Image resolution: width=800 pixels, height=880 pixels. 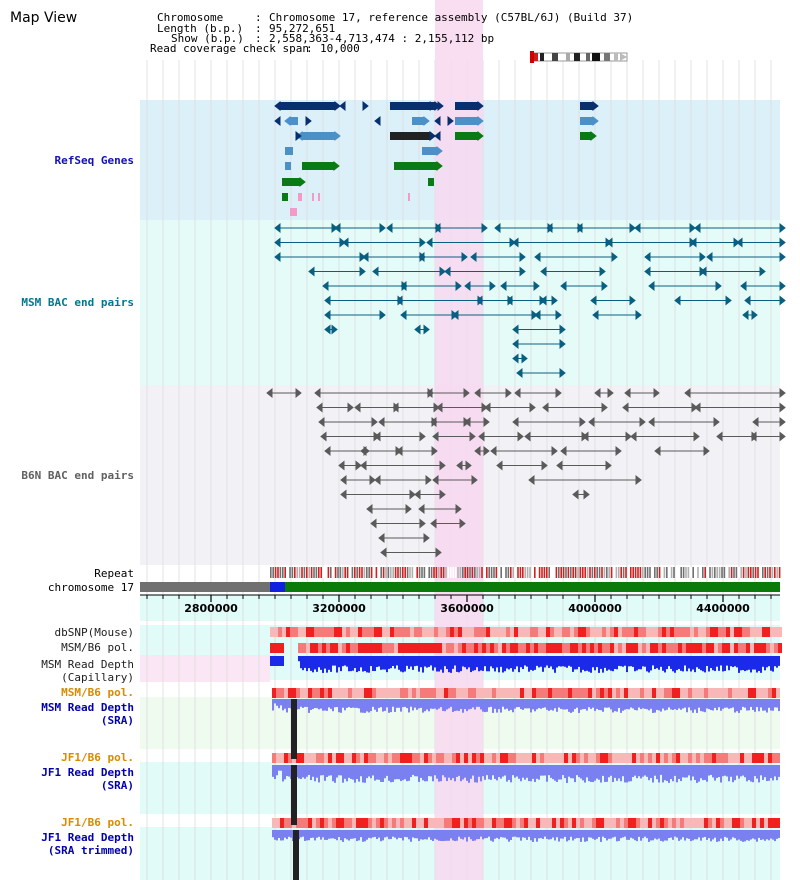 I want to click on track-label-jf1-read-depth-sra: JF1 Read Depth (SRA), so click(x=87, y=779).